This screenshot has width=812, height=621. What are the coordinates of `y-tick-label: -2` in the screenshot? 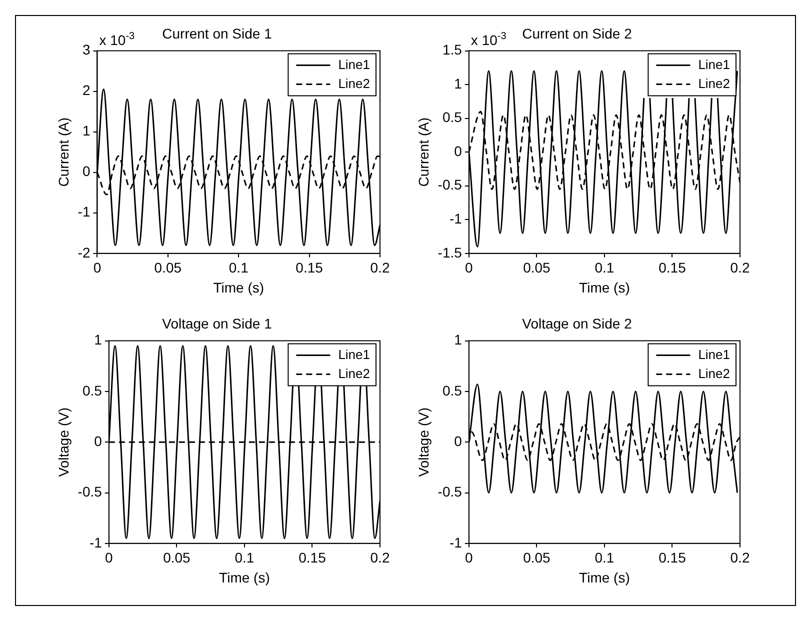 It's located at (84, 252).